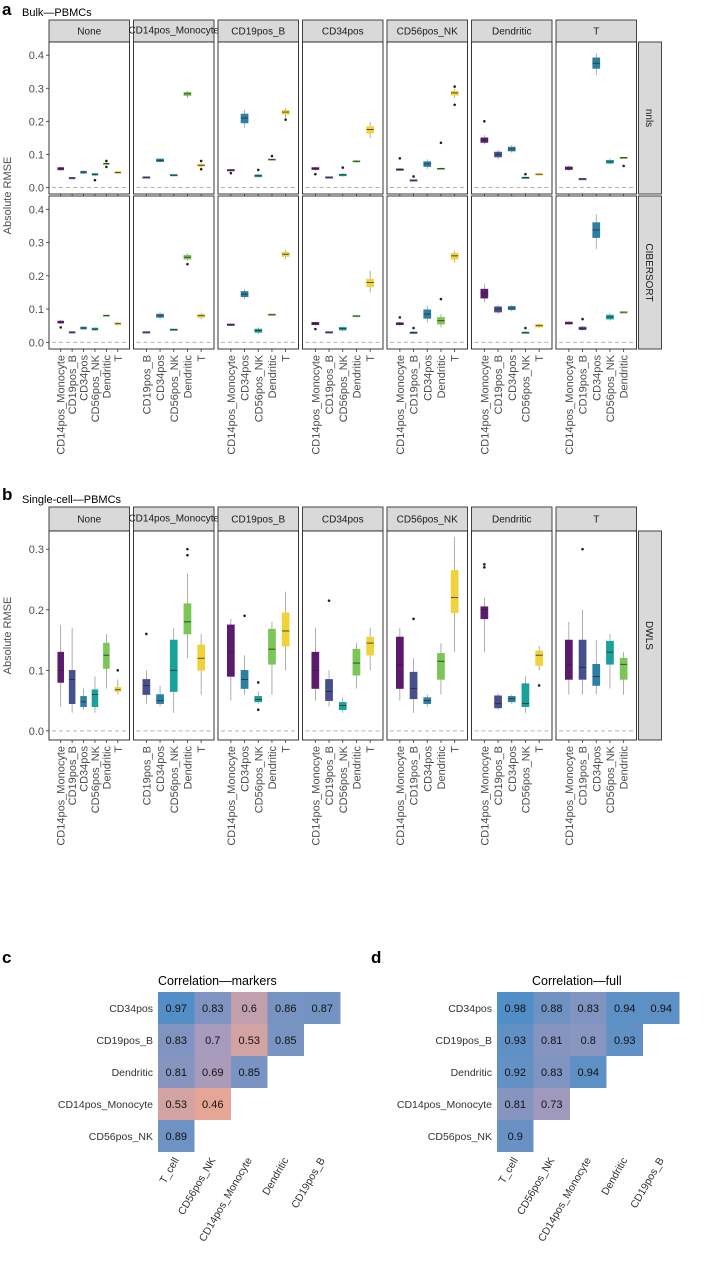  What do you see at coordinates (36, 732) in the screenshot?
I see `y-tick-label: 0.0` at bounding box center [36, 732].